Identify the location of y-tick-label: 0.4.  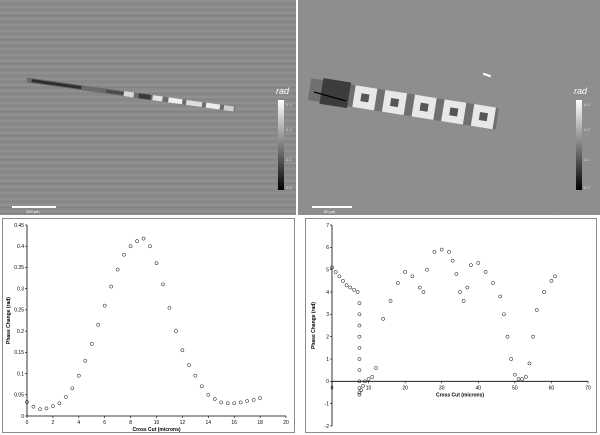
(20, 247).